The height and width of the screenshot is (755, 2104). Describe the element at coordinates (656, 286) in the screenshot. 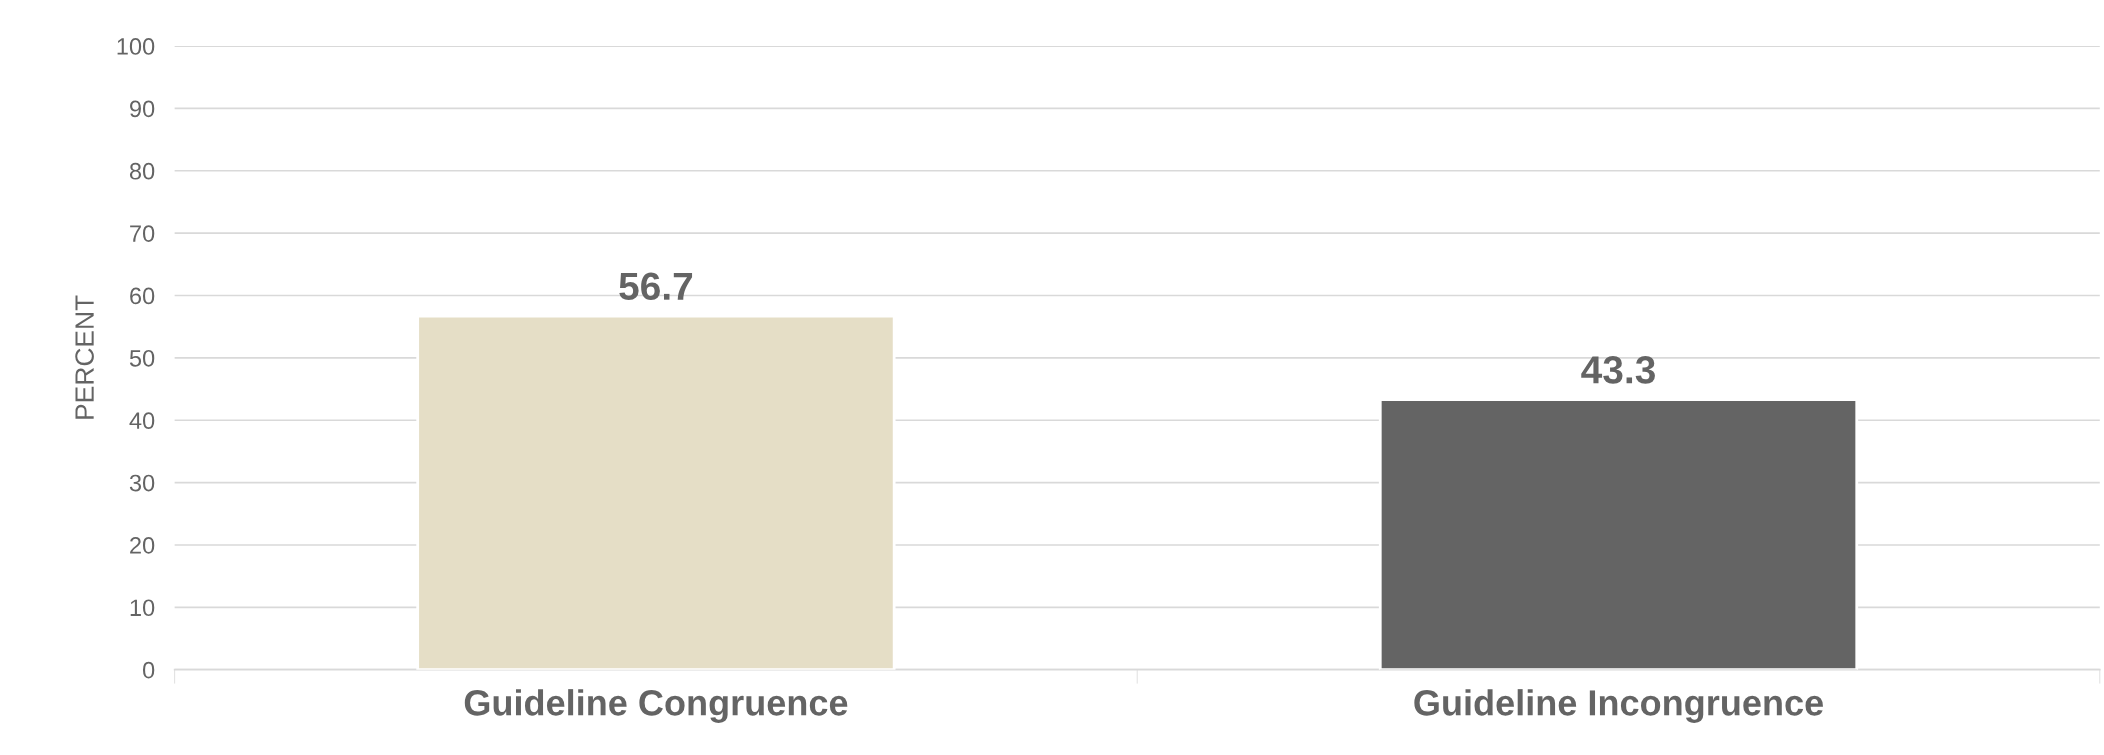

I see `data-label: 56.7` at that location.